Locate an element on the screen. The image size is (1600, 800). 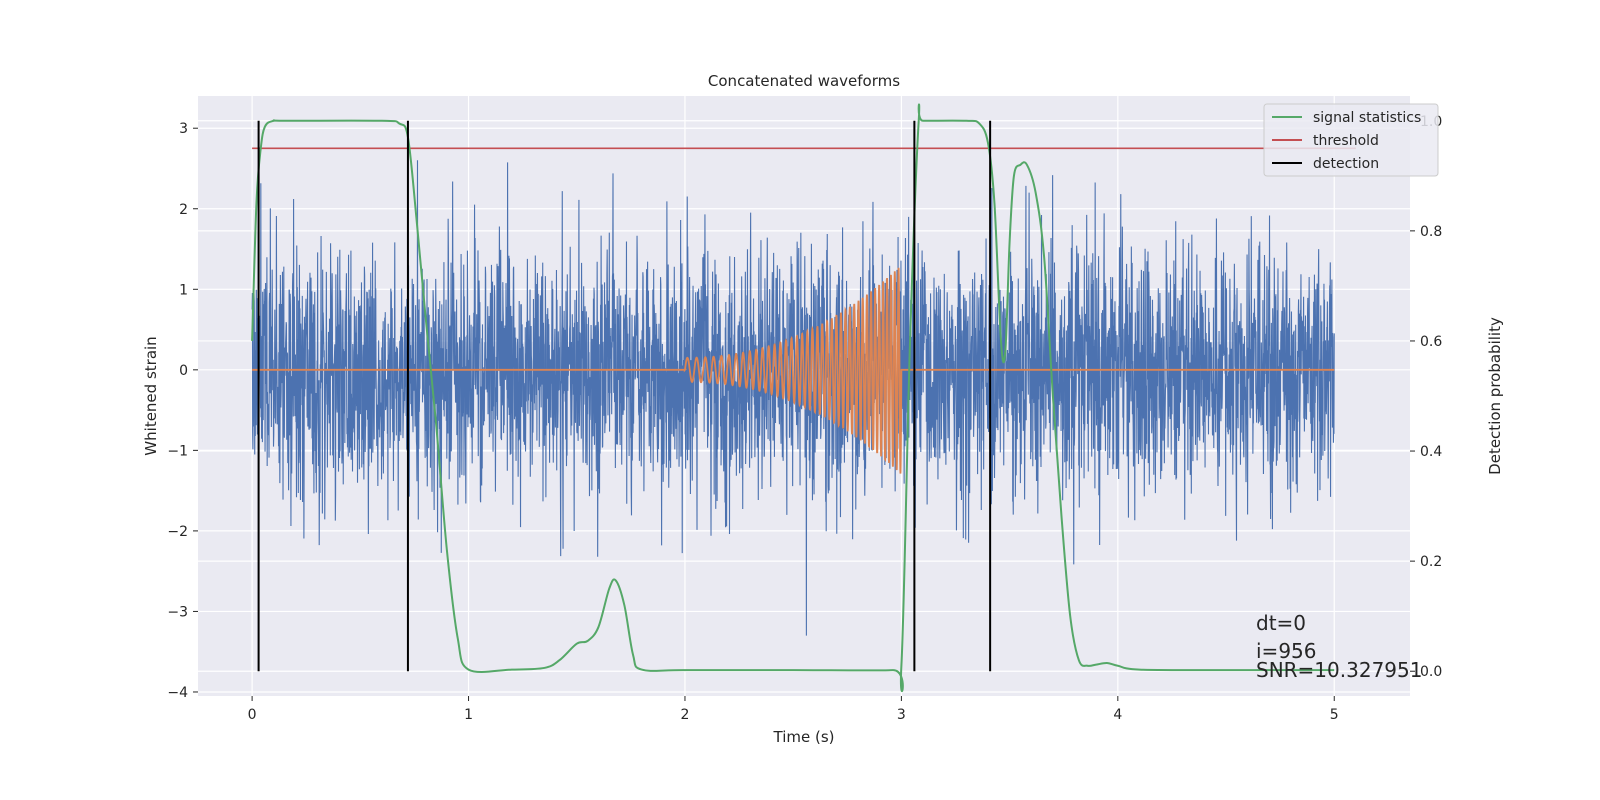
x-tick-label: 0 is located at coordinates (252, 715).